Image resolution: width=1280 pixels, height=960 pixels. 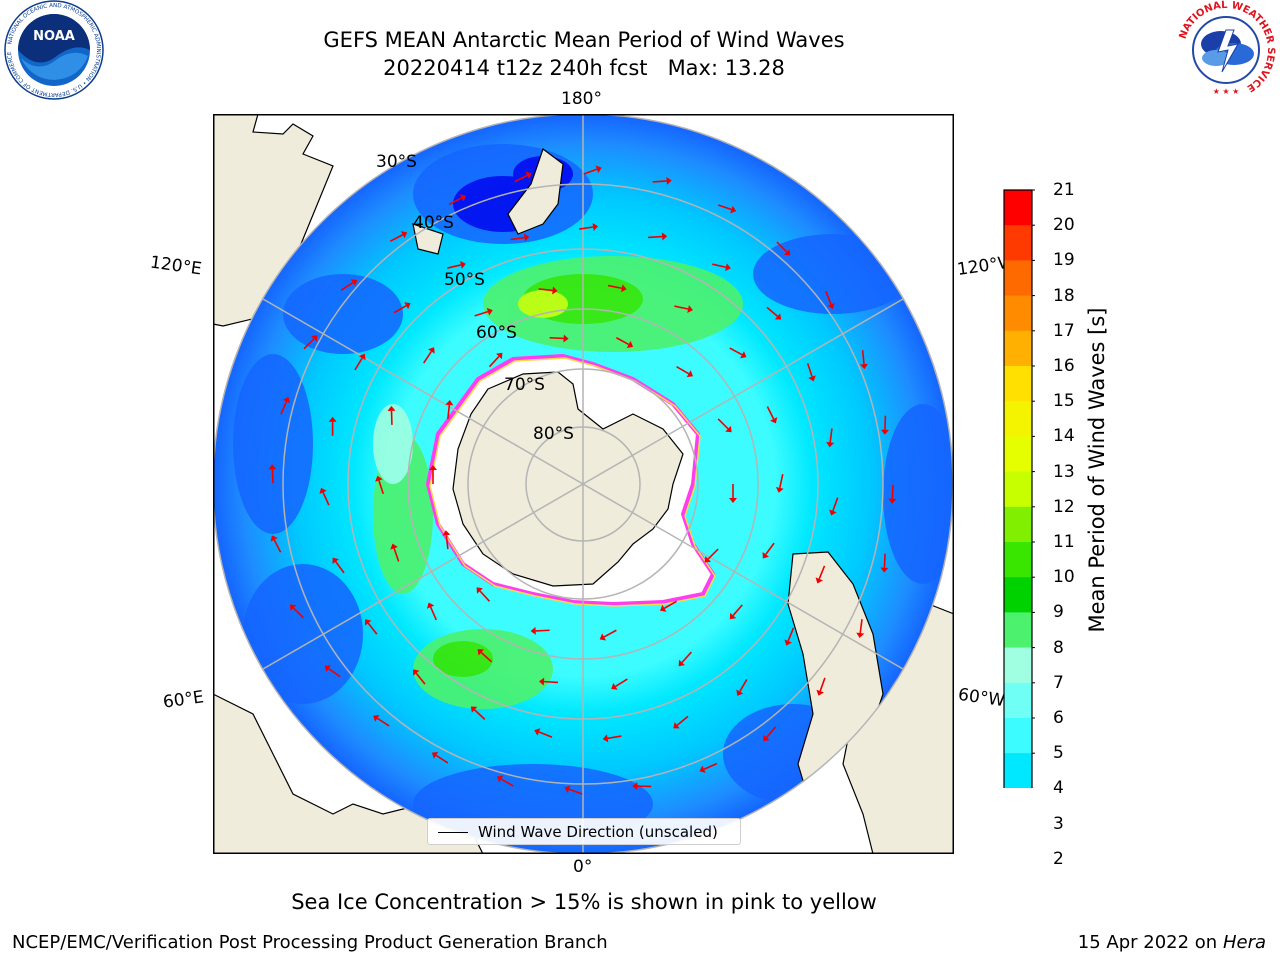 What do you see at coordinates (1058, 647) in the screenshot?
I see `colorbar-tick-label: 8` at bounding box center [1058, 647].